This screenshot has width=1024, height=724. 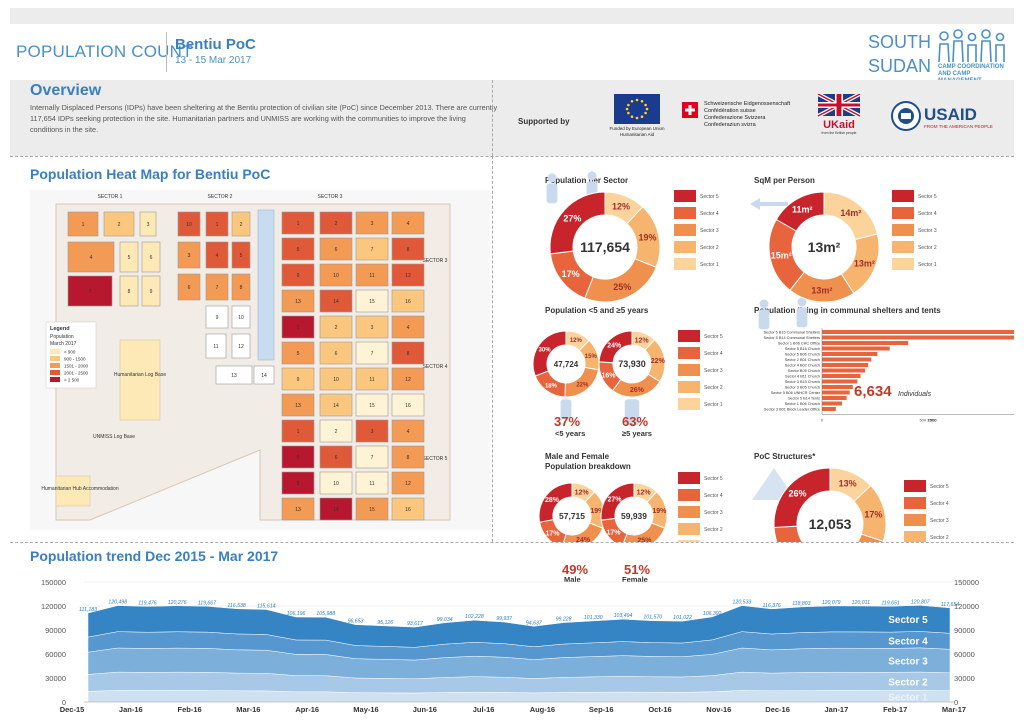 What do you see at coordinates (792, 410) in the screenshot?
I see `bar-category: Sector 3 B01 Block Leader Office` at bounding box center [792, 410].